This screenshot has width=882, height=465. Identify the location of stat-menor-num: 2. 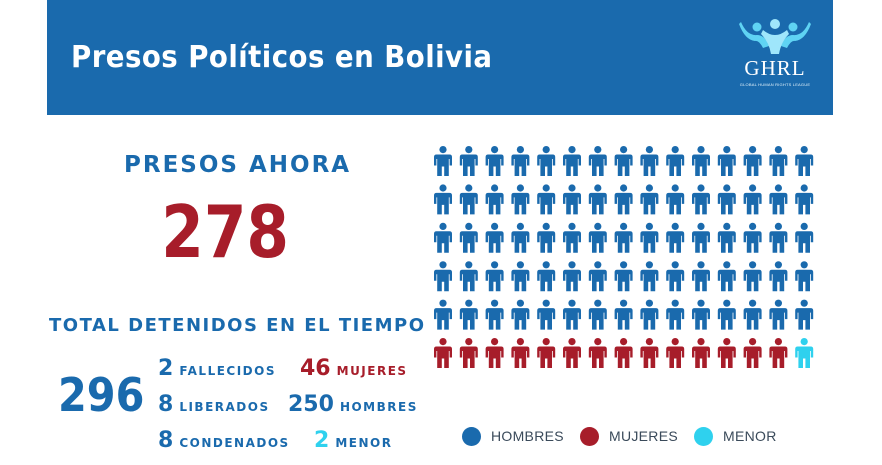
(322, 440).